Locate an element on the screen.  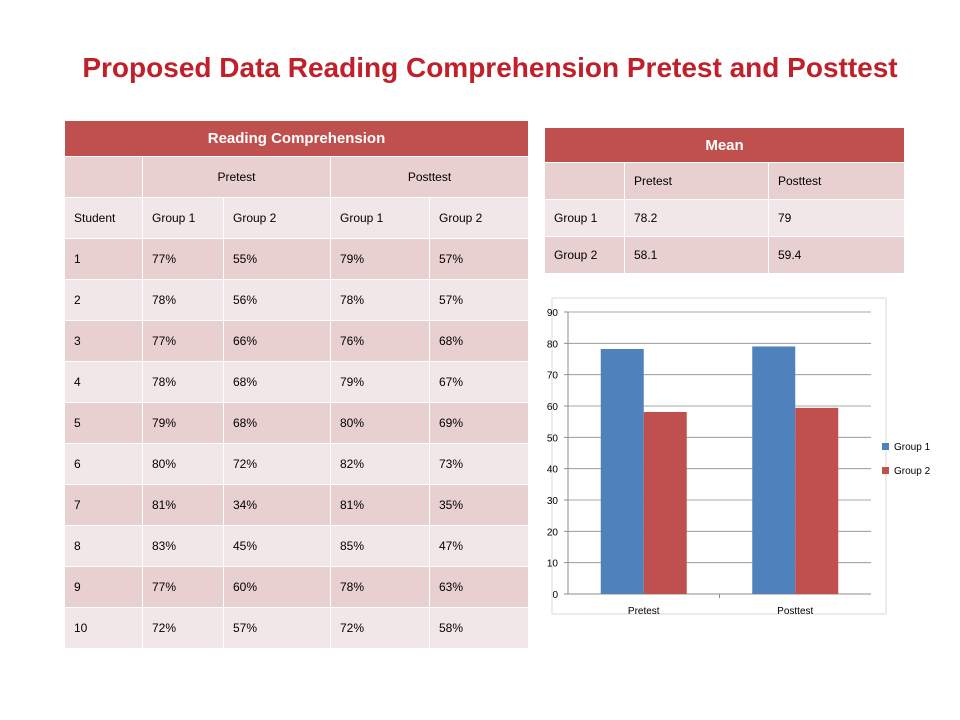
y-tick-label: 50 is located at coordinates (553, 438).